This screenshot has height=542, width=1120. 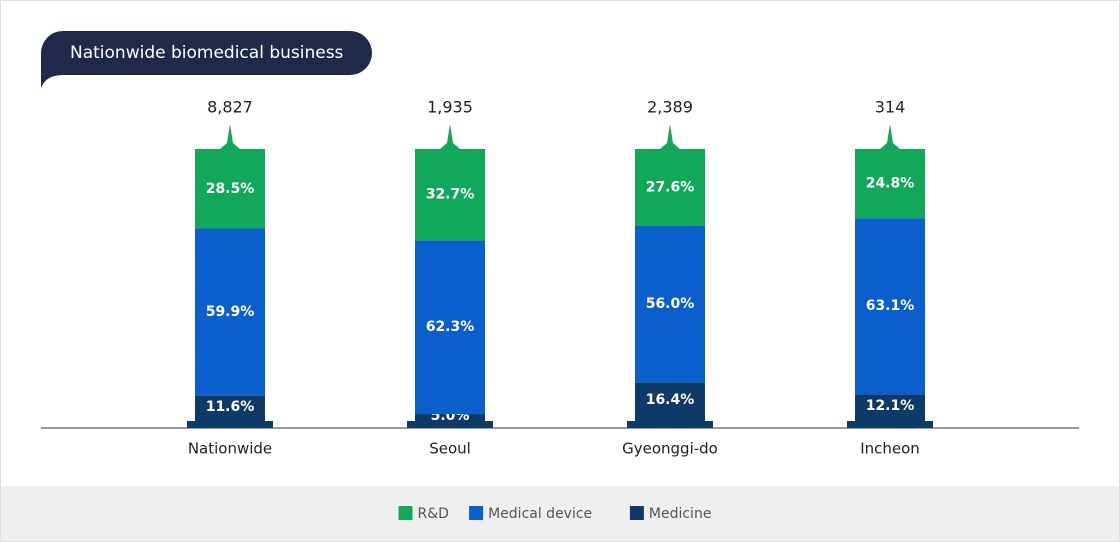 I want to click on legend-label: Medicine, so click(x=680, y=514).